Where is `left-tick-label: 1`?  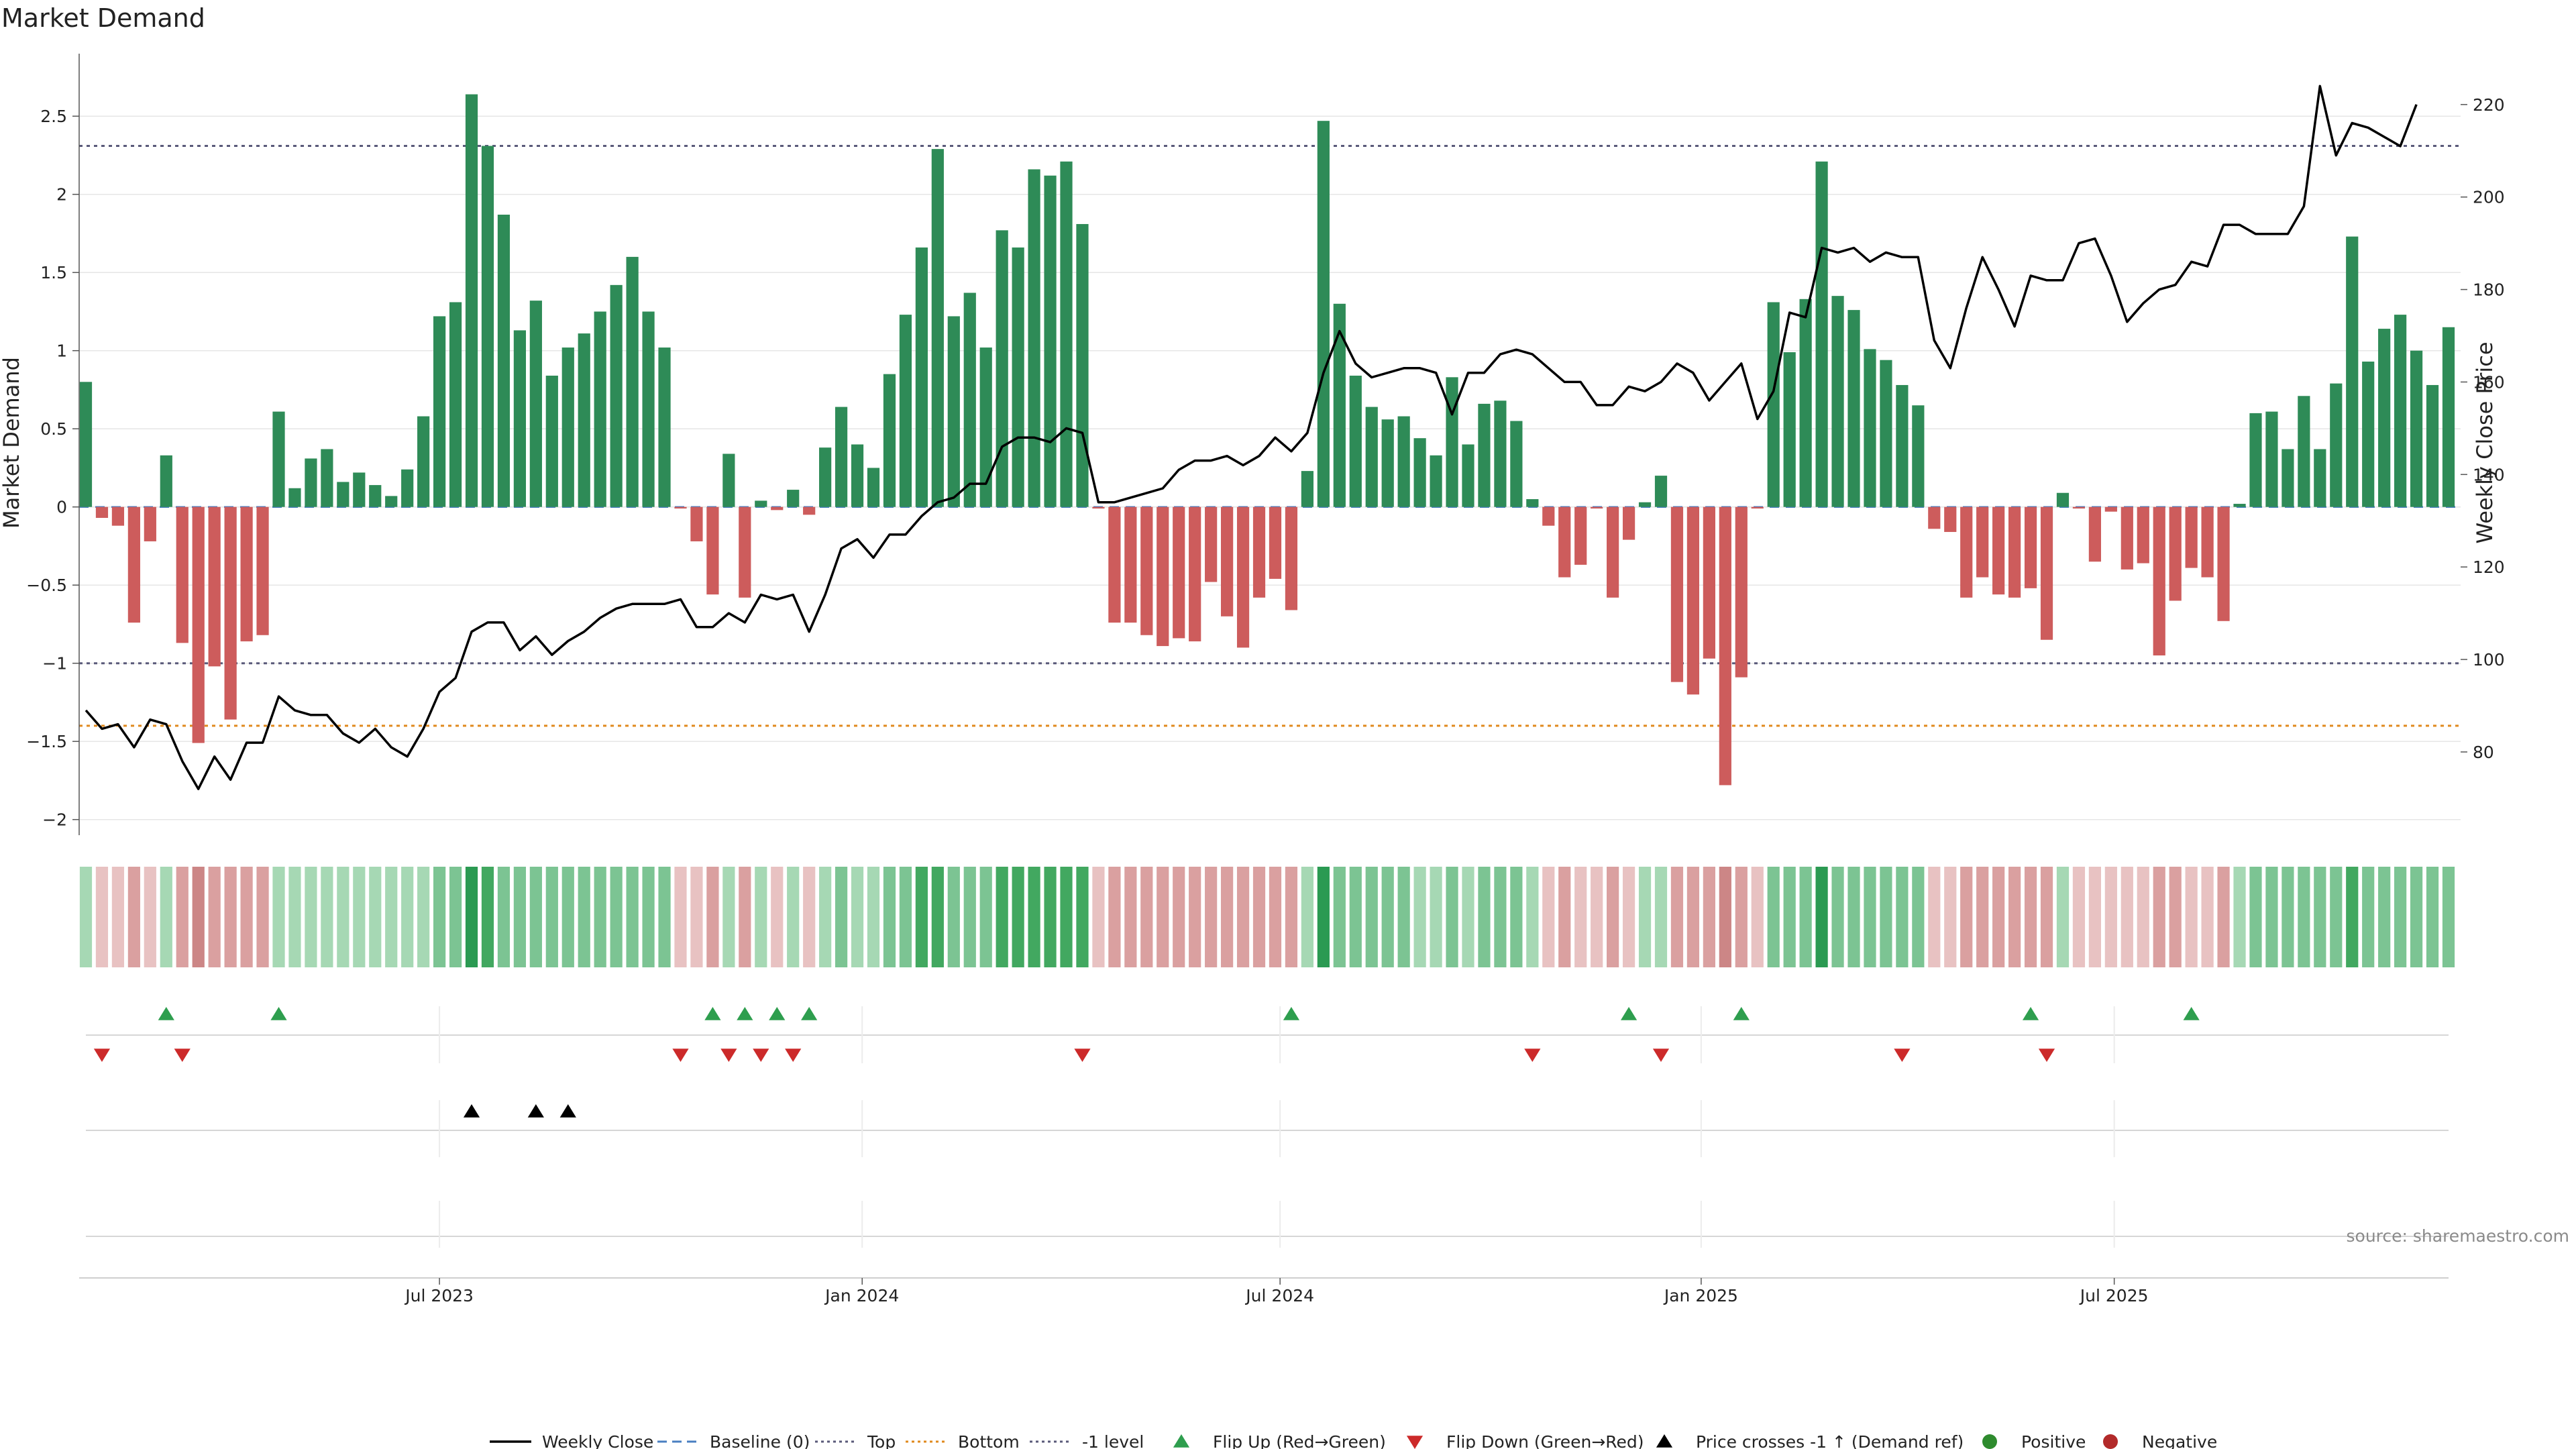 left-tick-label: 1 is located at coordinates (61, 351).